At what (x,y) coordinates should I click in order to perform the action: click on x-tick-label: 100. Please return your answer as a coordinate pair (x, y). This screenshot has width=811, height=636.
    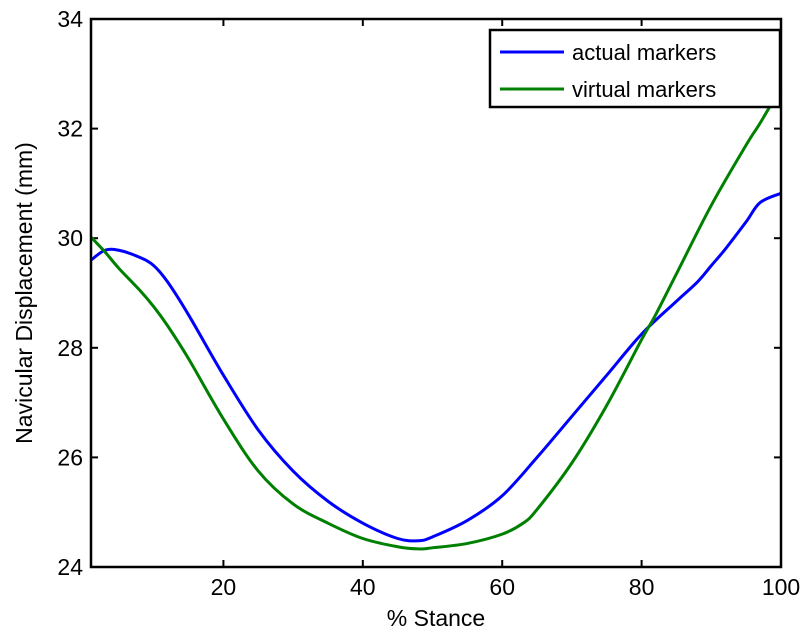
    Looking at the image, I should click on (781, 587).